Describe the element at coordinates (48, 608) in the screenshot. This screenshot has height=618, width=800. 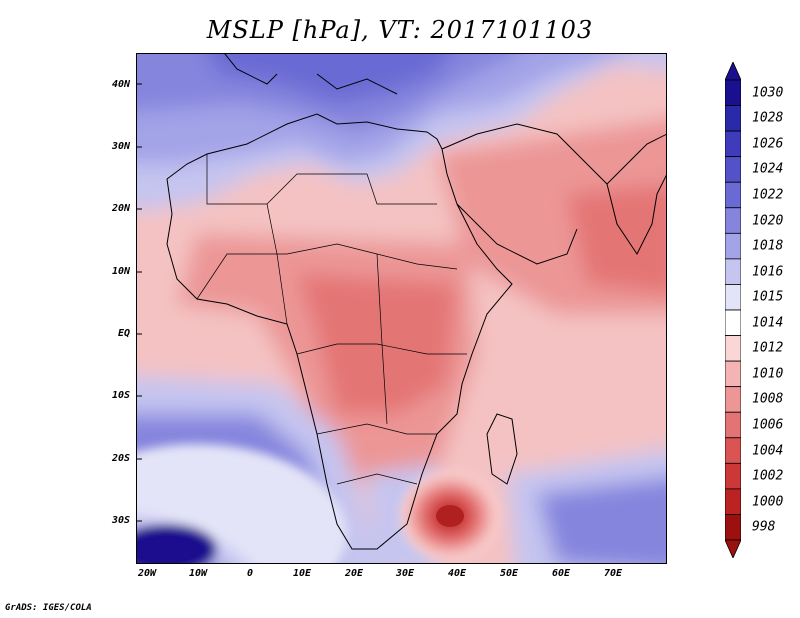
I see `credit-text: GrADS: IGES/COLA` at that location.